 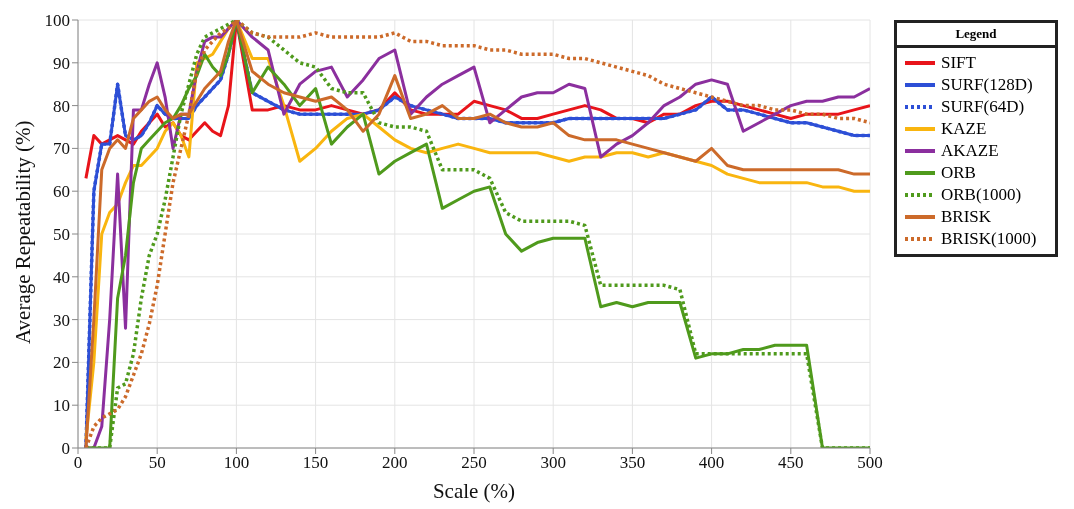 I want to click on x-tick-label: 500, so click(x=870, y=463).